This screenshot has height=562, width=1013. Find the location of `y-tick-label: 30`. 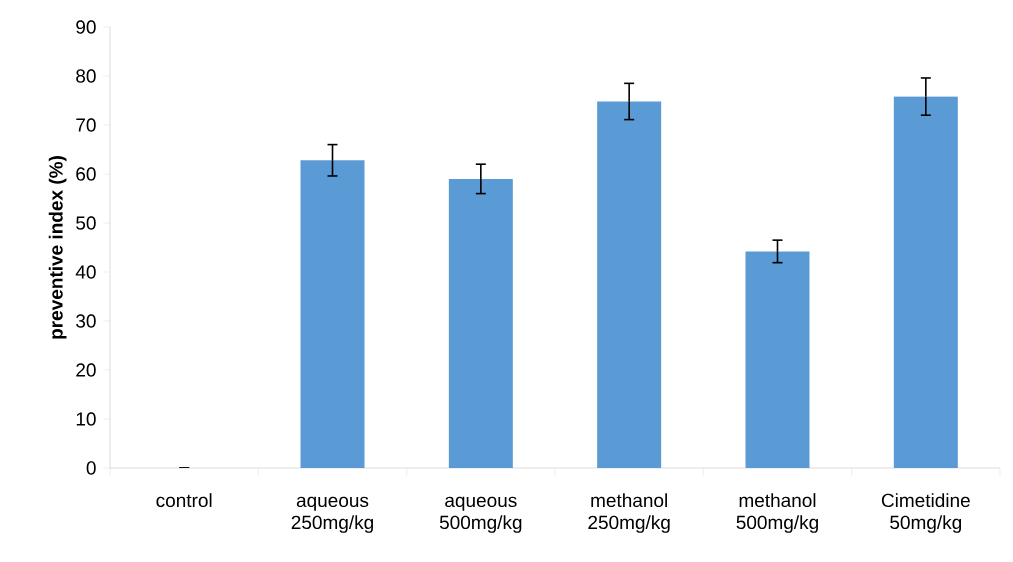

y-tick-label: 30 is located at coordinates (86, 321).